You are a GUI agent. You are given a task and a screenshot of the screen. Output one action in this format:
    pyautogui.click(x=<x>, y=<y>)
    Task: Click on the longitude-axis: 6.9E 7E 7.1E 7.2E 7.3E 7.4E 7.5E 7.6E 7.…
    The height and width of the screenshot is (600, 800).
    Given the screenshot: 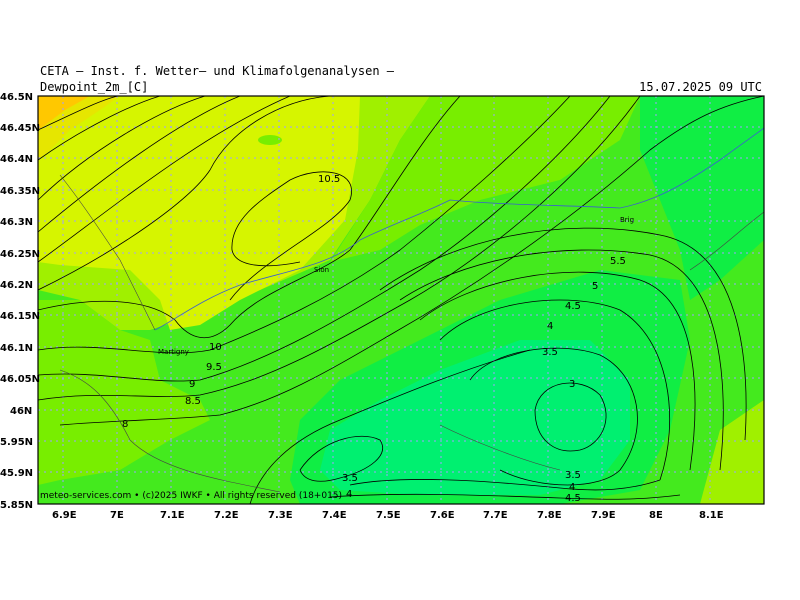 What is the action you would take?
    pyautogui.click(x=388, y=515)
    